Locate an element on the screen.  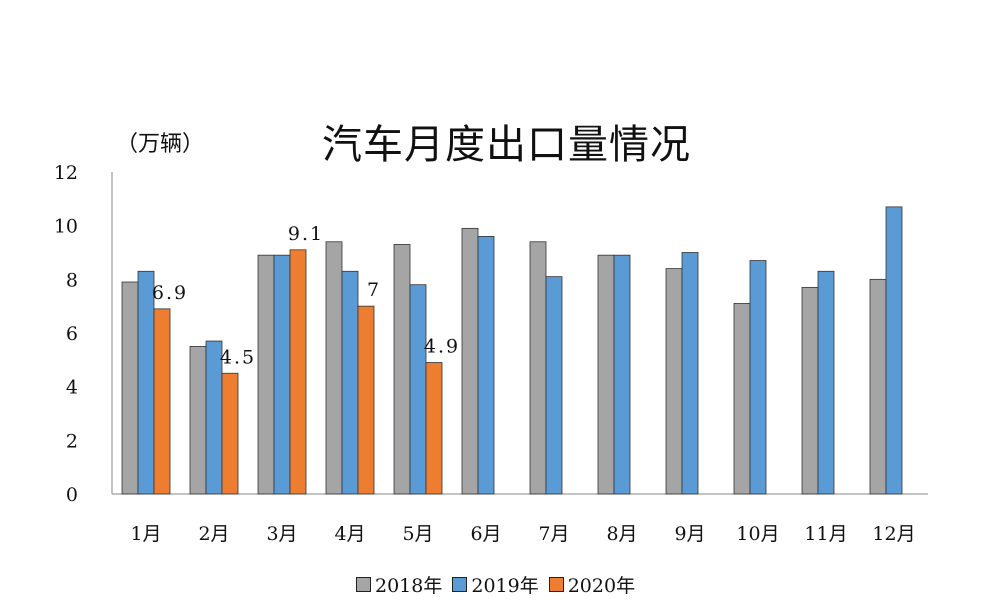
bar-2018年-1月 is located at coordinates (130, 388).